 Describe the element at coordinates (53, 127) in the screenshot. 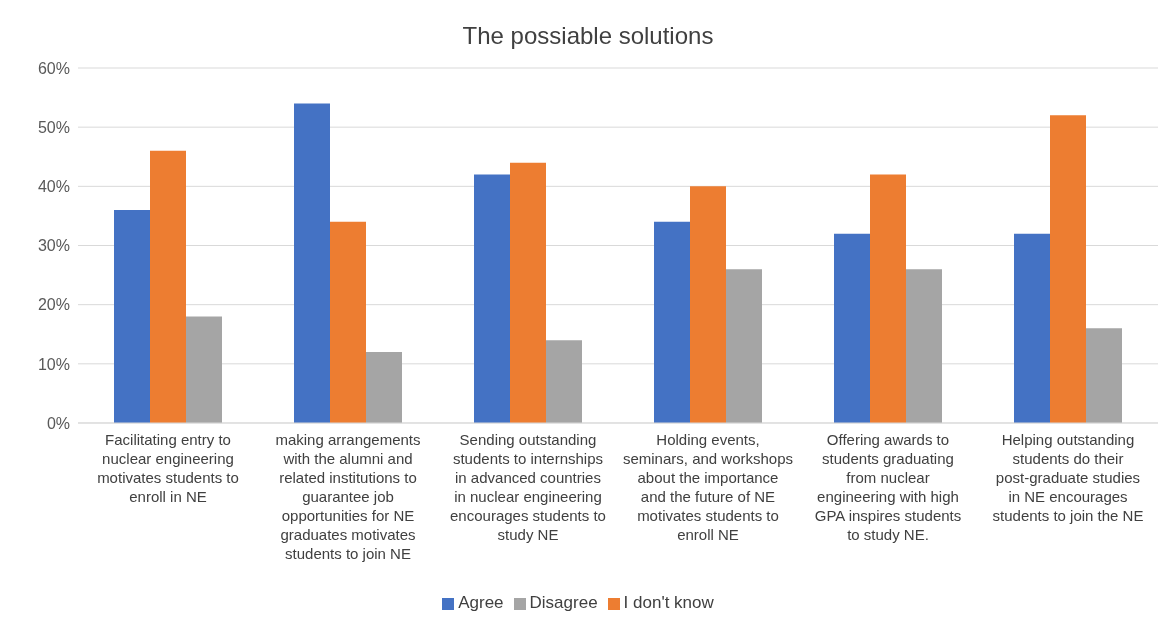

I see `y-tick-label: 50%` at that location.